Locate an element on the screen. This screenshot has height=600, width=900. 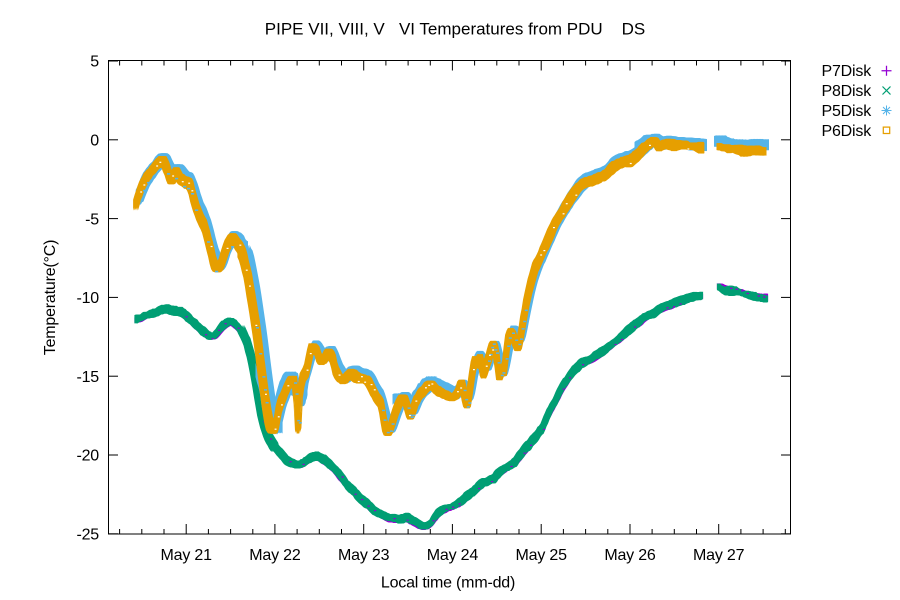
svg-text: P7Disk is located at coordinates (847, 71).